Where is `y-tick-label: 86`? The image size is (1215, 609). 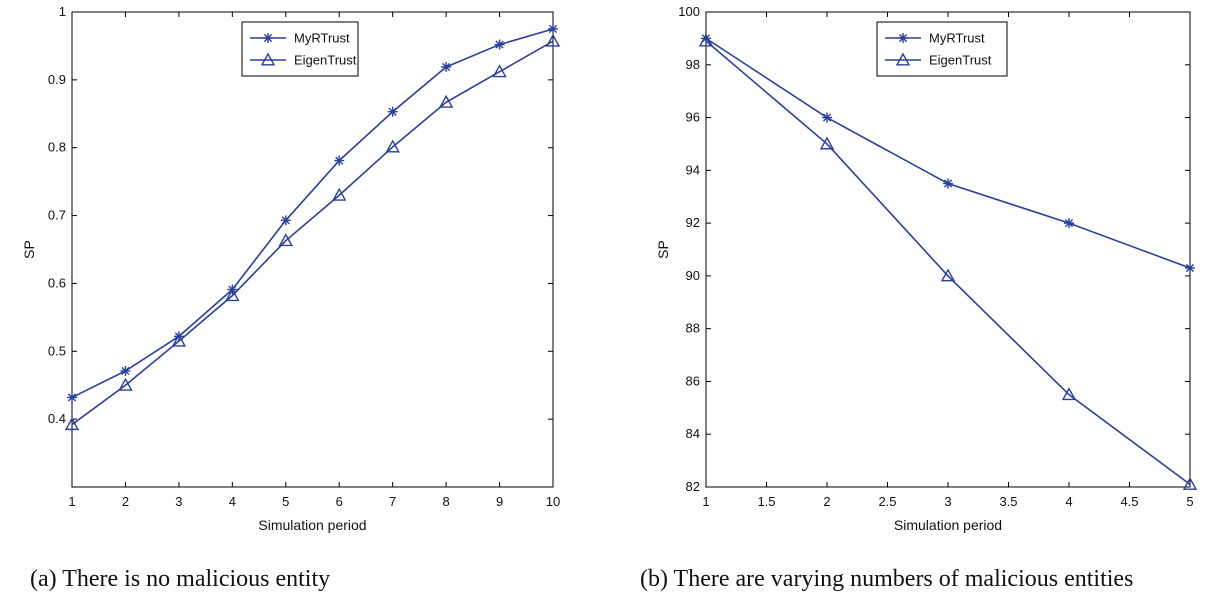
y-tick-label: 86 is located at coordinates (693, 380).